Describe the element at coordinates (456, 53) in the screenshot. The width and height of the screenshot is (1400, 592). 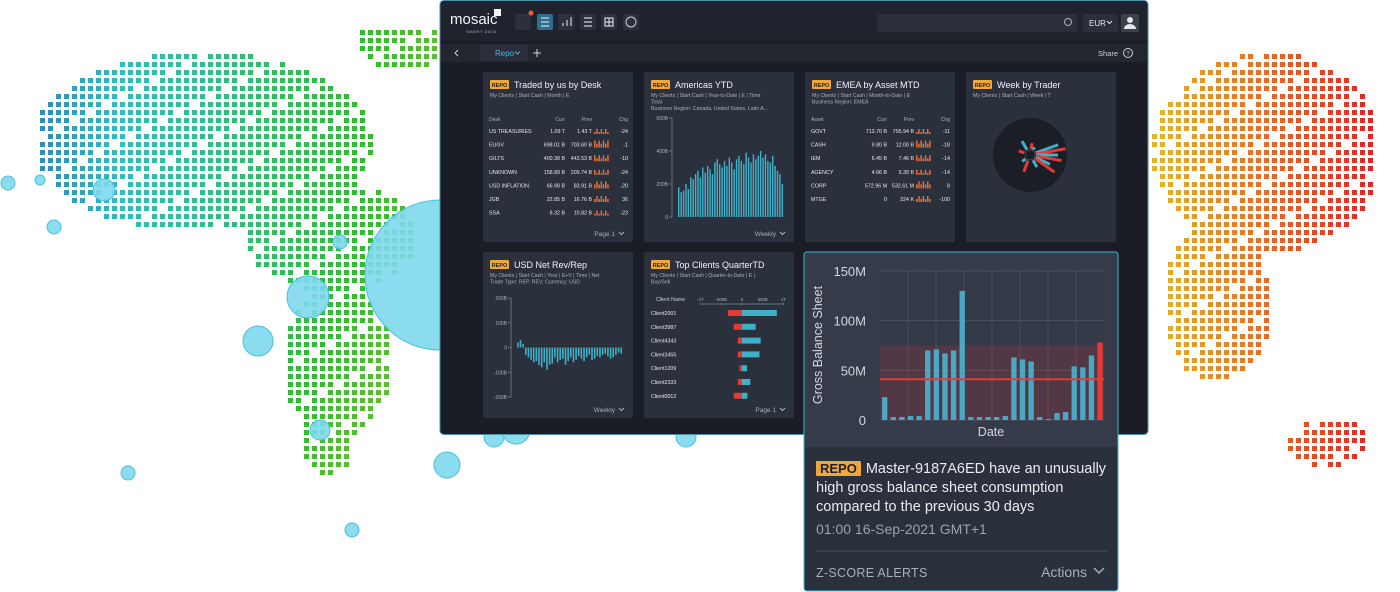
I see `back-button` at that location.